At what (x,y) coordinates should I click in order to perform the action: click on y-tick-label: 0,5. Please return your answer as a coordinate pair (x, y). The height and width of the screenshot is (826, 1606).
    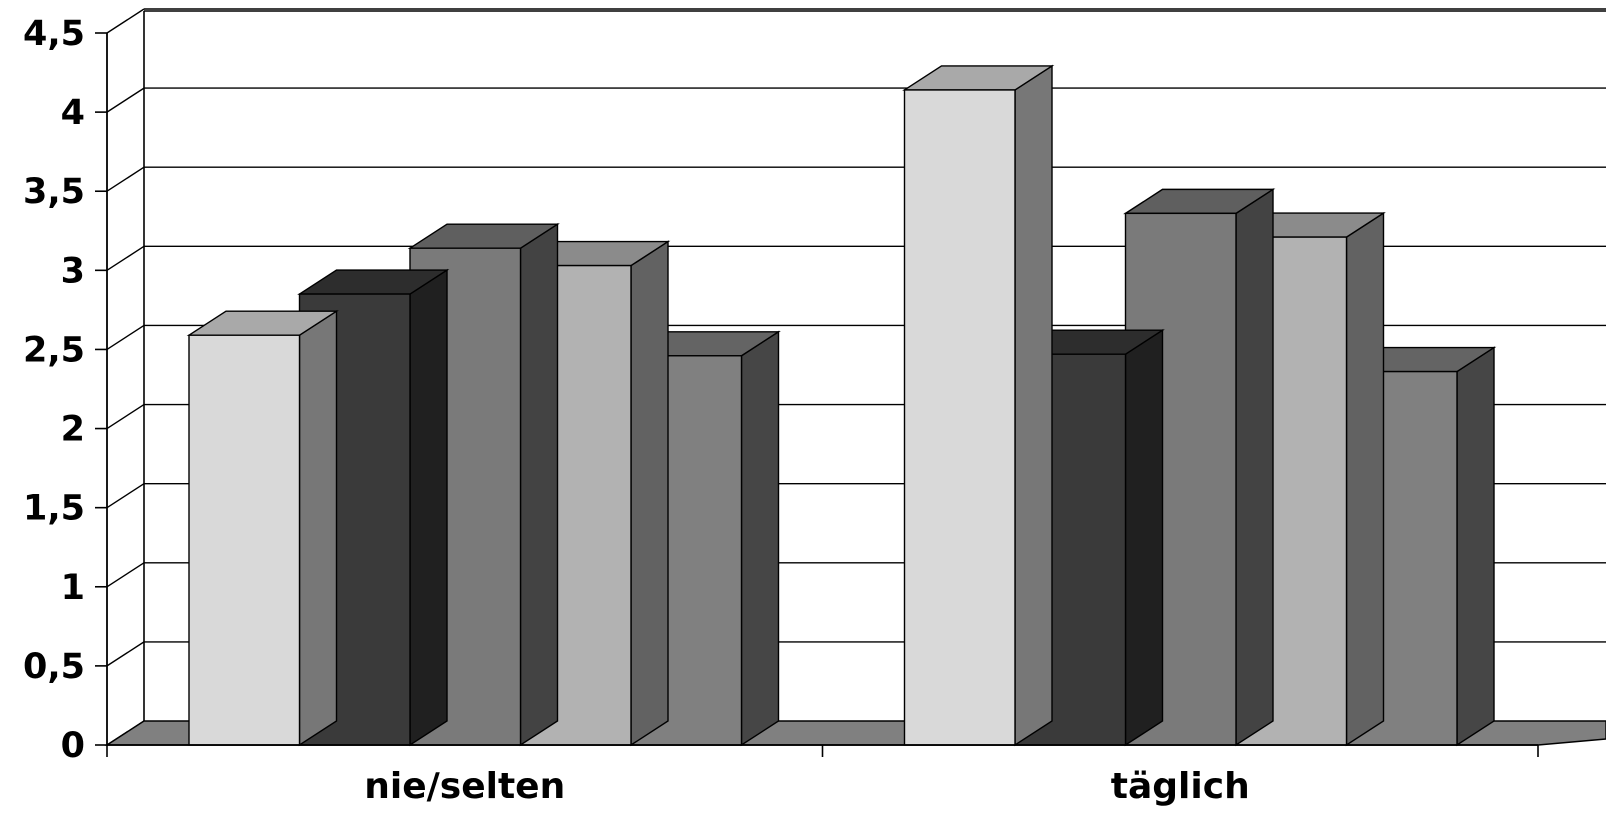
    Looking at the image, I should click on (54, 667).